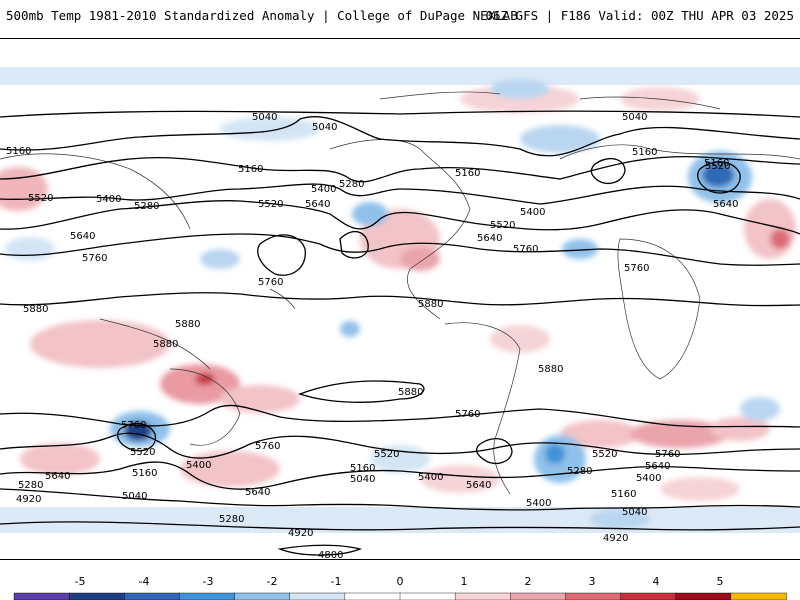 The width and height of the screenshot is (800, 600). What do you see at coordinates (208, 581) in the screenshot?
I see `colorbar-tick-label: -3` at bounding box center [208, 581].